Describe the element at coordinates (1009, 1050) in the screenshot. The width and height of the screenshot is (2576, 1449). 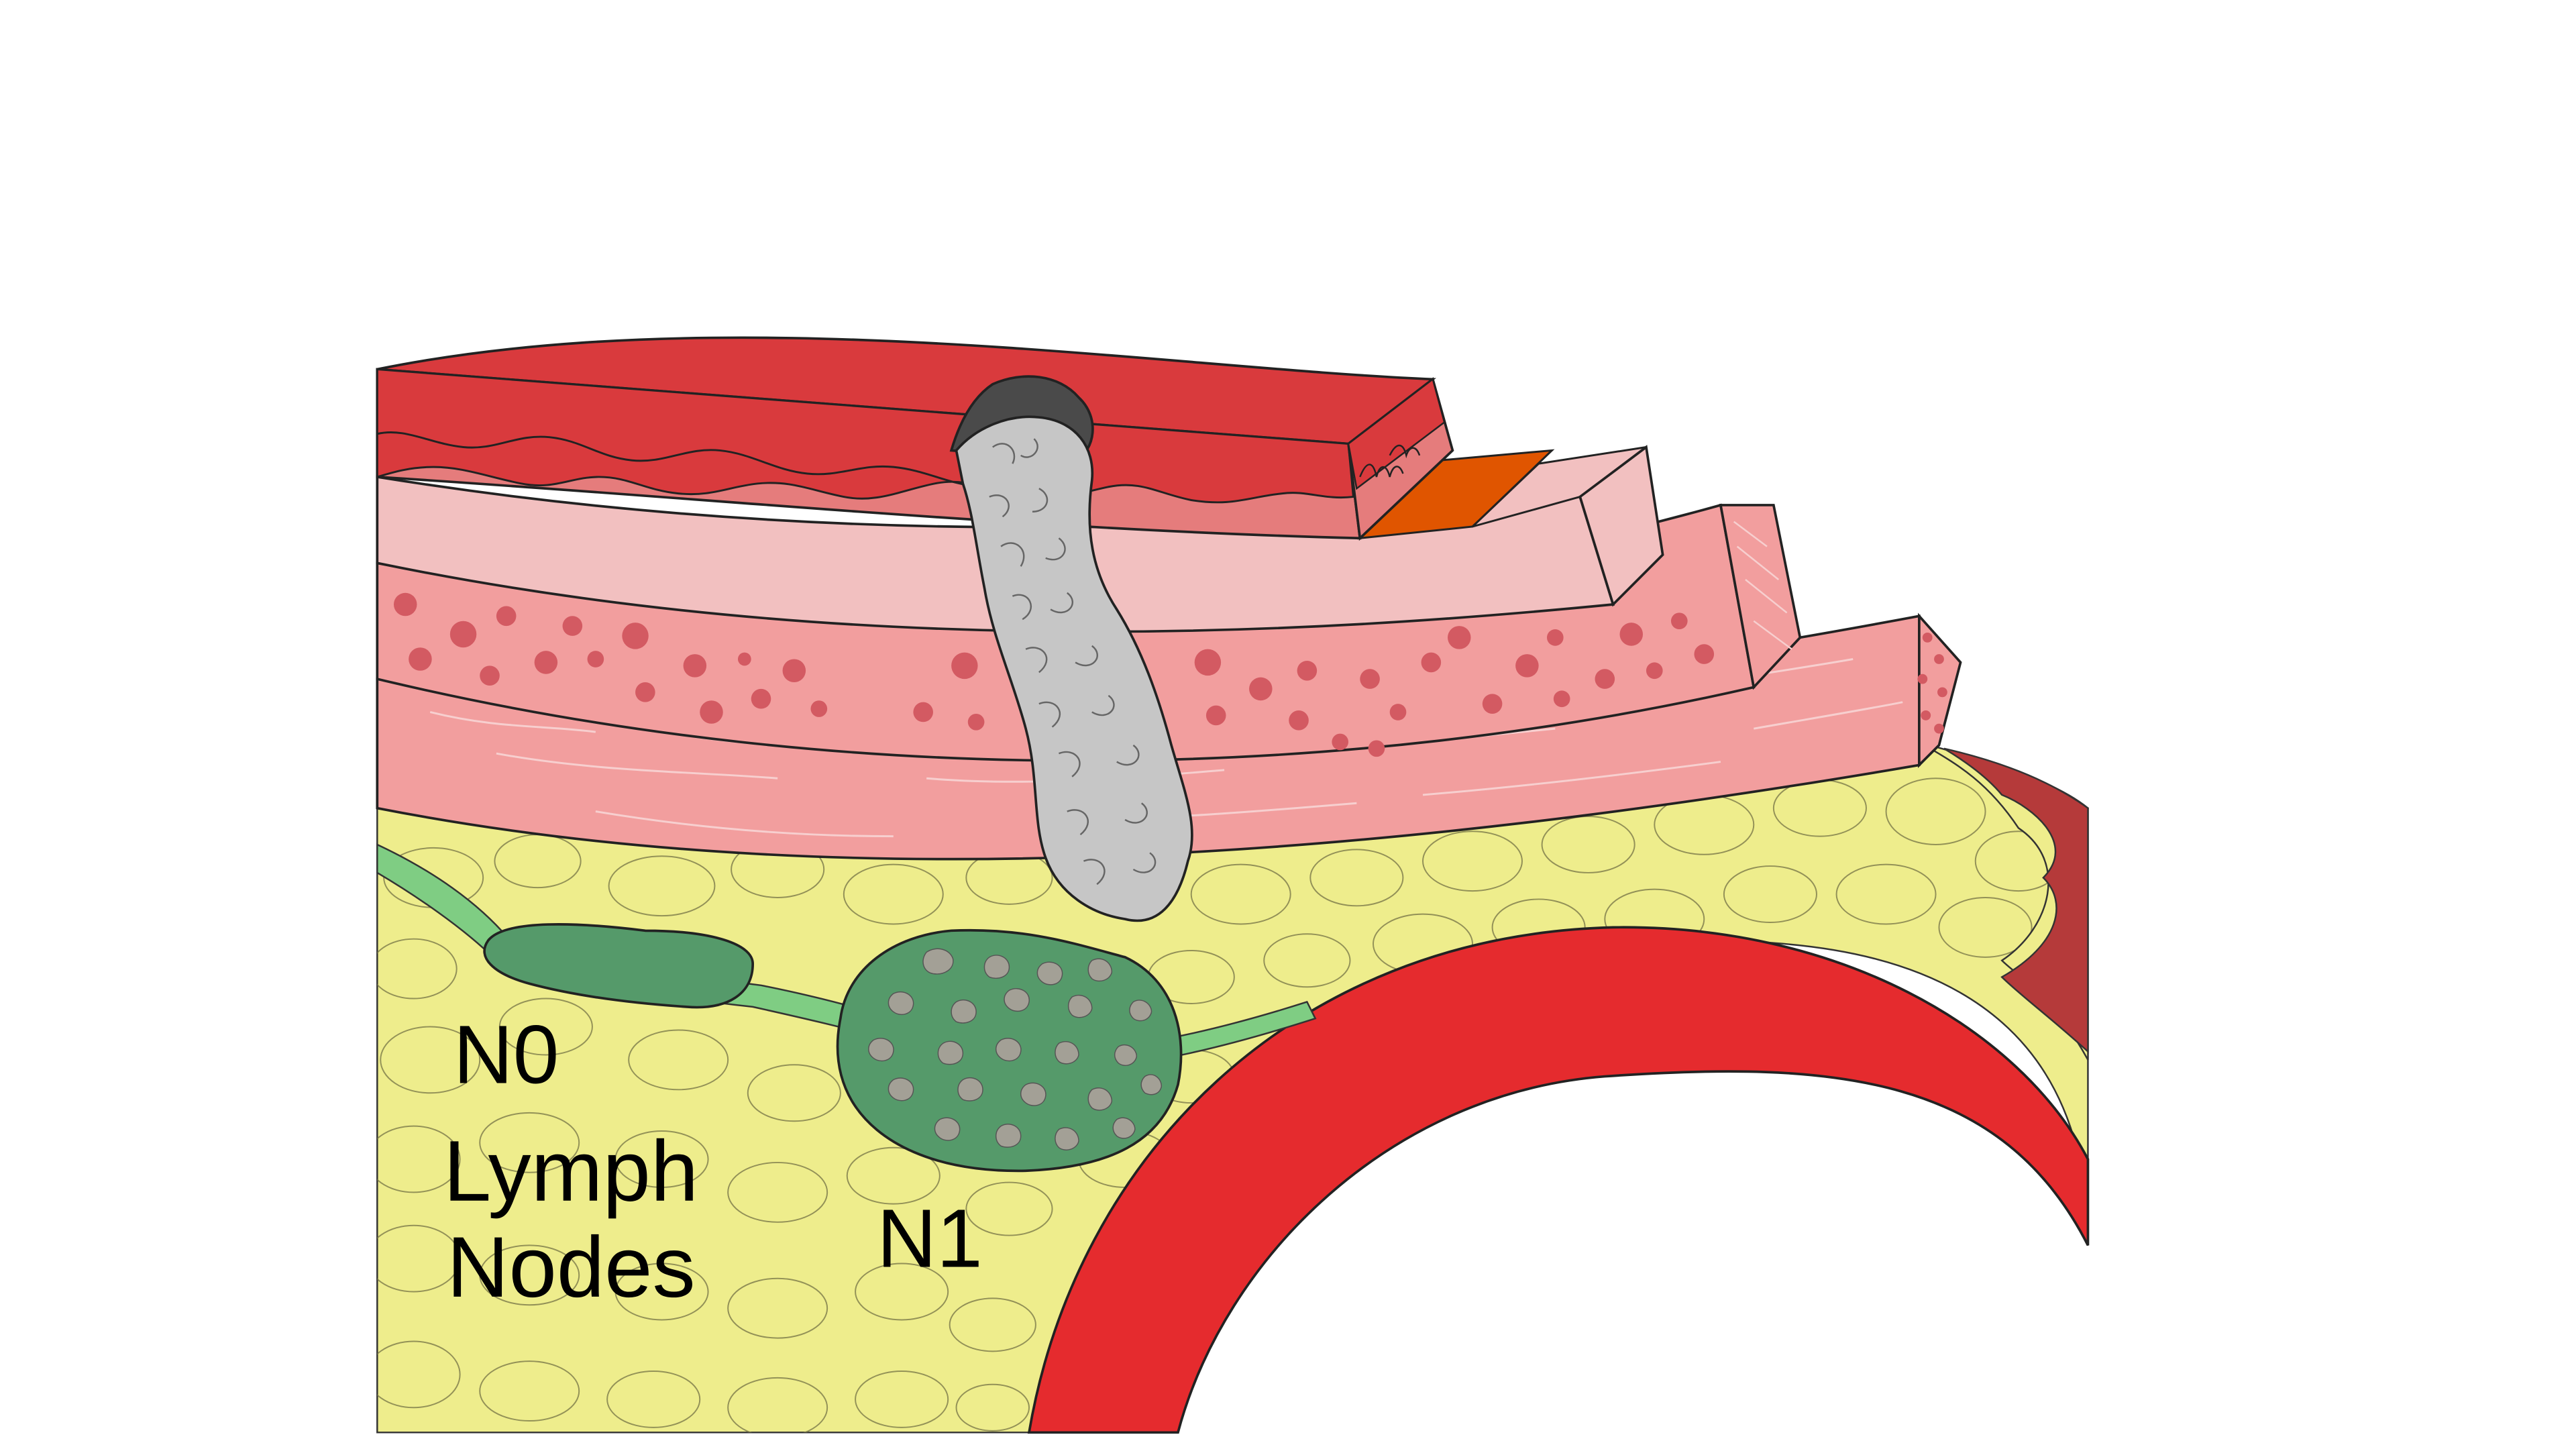
I see `lymph-node-n1-shape` at that location.